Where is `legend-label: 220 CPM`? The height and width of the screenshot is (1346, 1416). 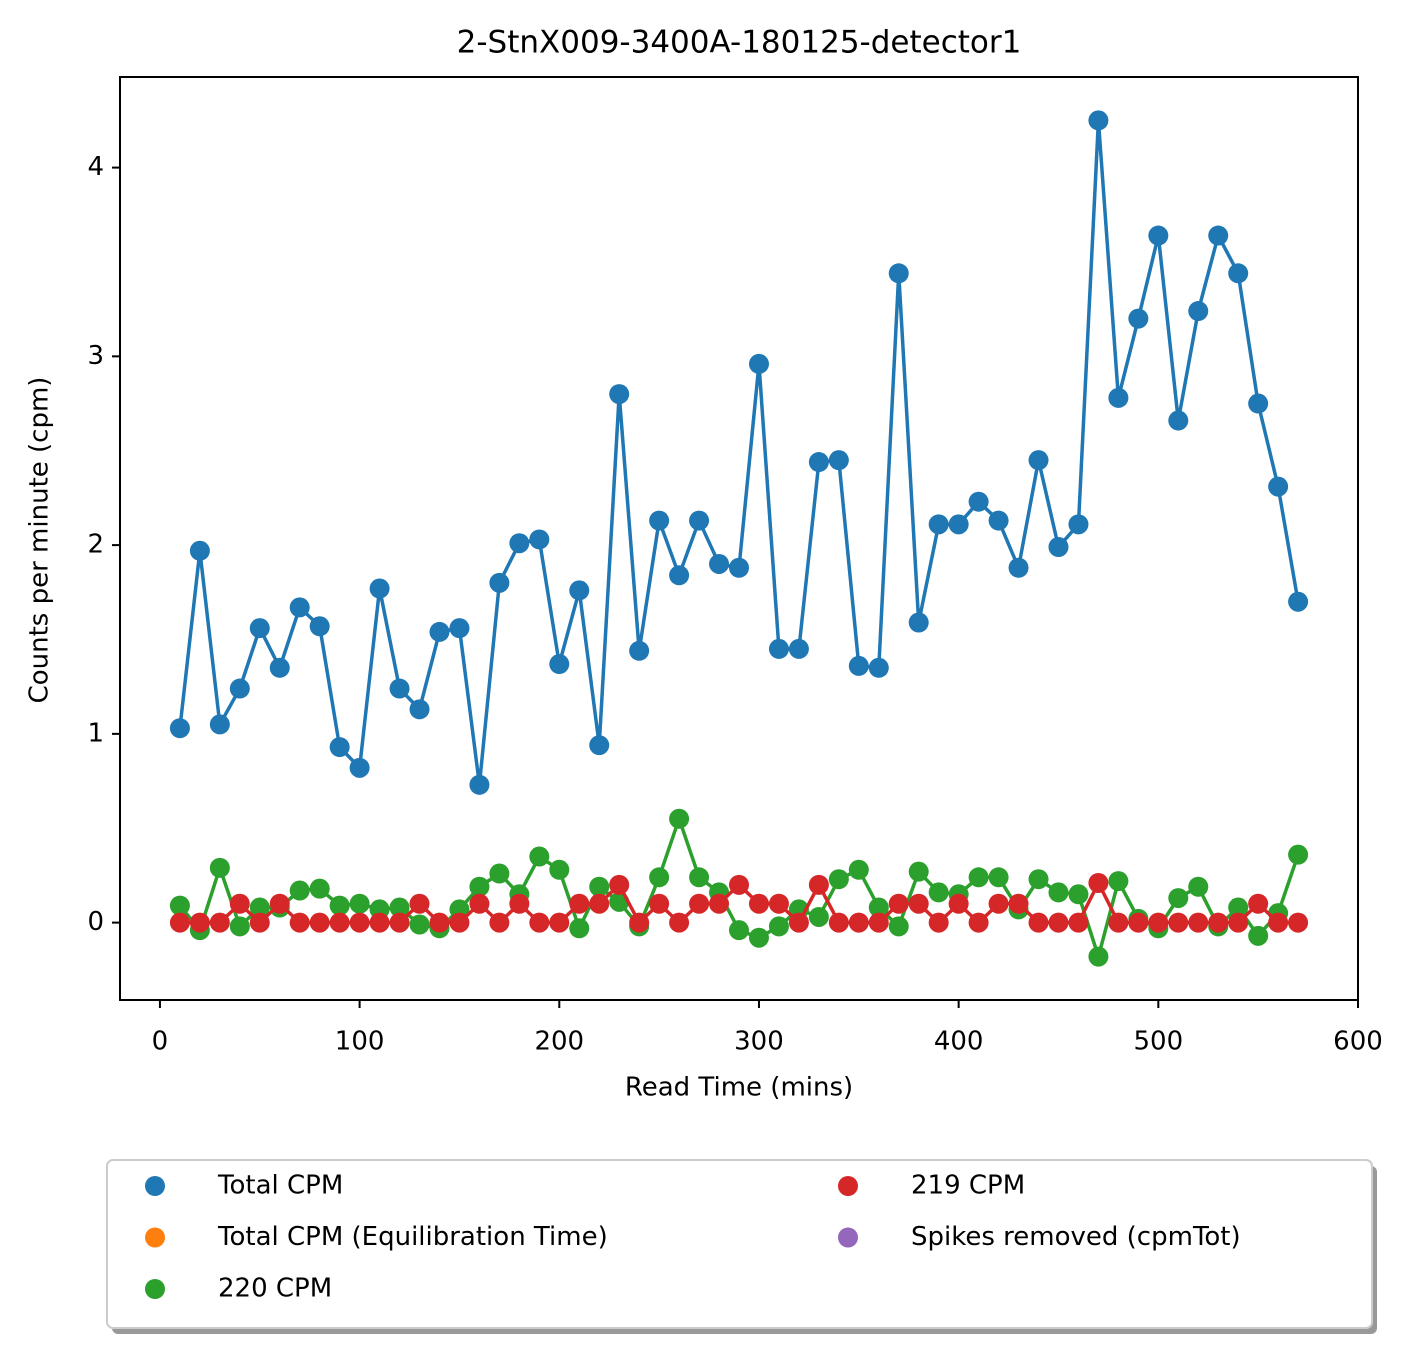 legend-label: 220 CPM is located at coordinates (275, 1289).